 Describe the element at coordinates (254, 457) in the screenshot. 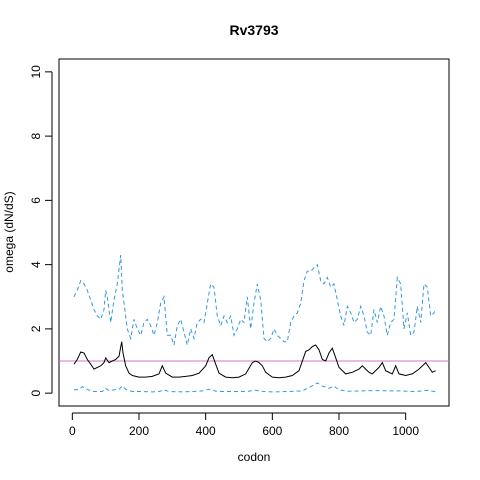

I see `x-axis-label: codon` at that location.